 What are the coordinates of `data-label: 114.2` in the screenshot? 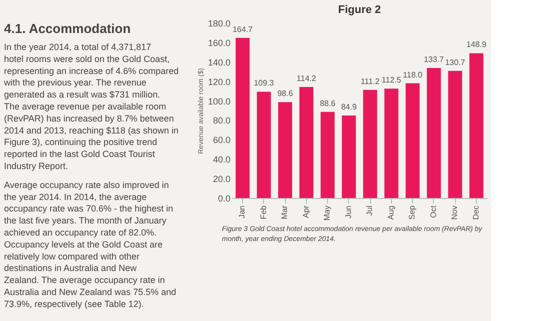 It's located at (306, 78).